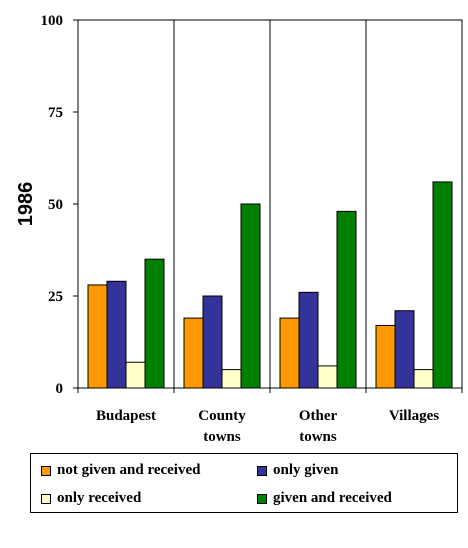  Describe the element at coordinates (55, 297) in the screenshot. I see `y-tick-label: 25` at that location.